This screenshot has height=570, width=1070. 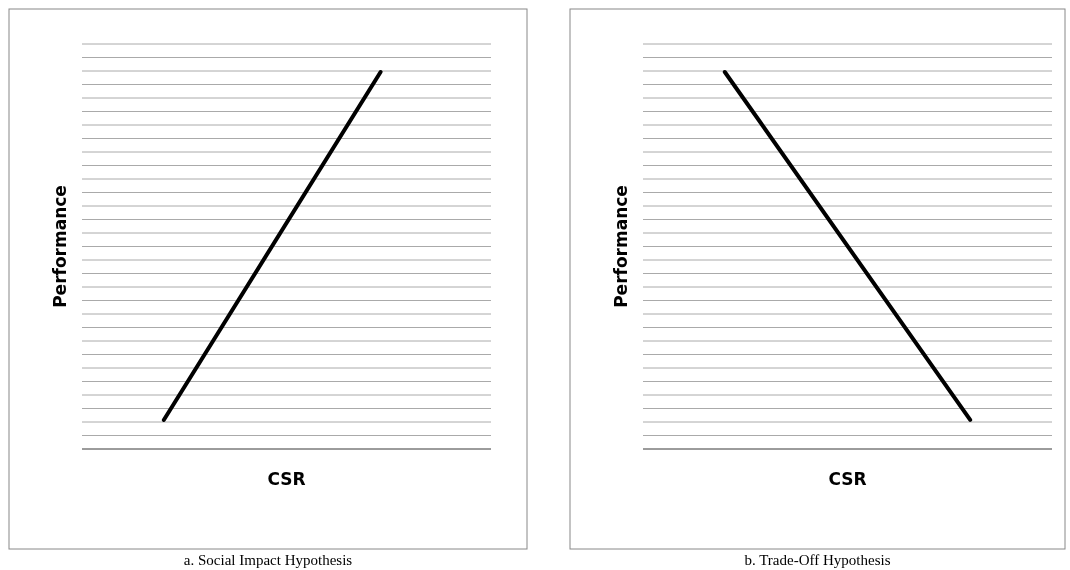 I want to click on text: a. Social Impact Hypothesis, so click(x=268, y=560).